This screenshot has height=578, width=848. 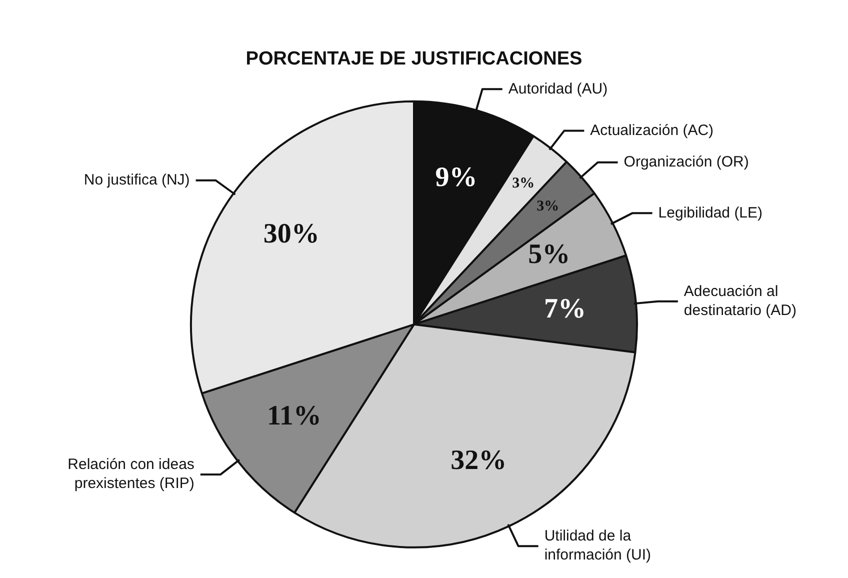 I want to click on slice-label: Relación con ideas prexistentes (RIP), so click(x=131, y=474).